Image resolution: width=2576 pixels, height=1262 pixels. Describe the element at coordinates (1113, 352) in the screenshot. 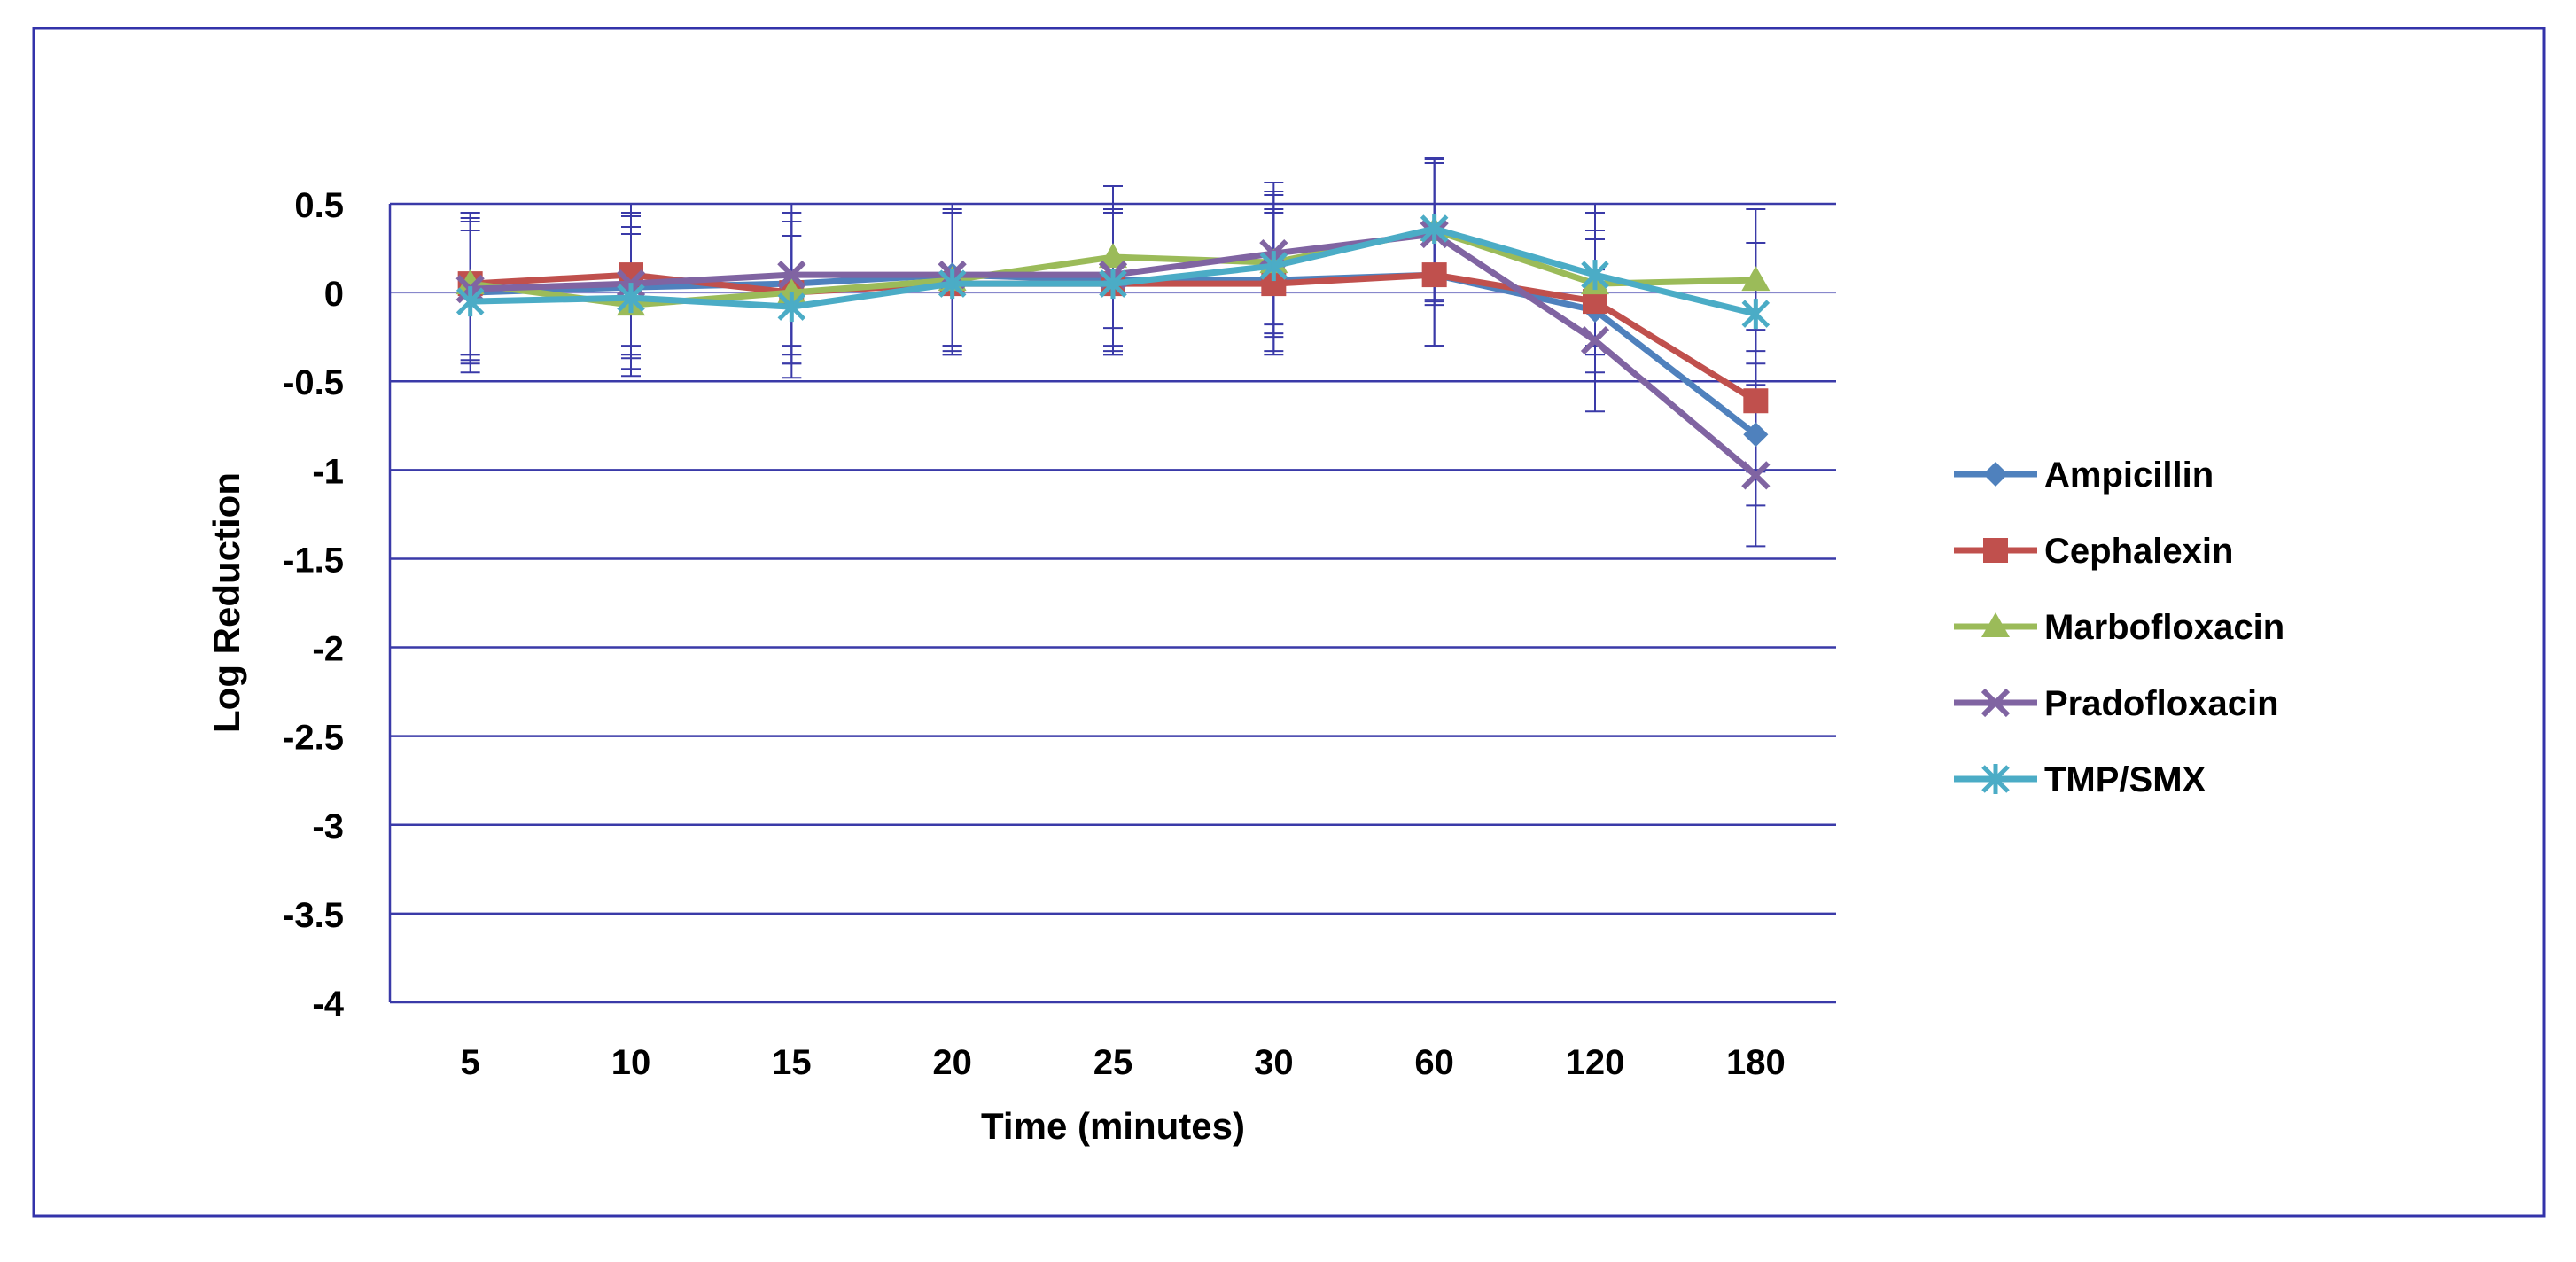

I see `series-layer` at that location.